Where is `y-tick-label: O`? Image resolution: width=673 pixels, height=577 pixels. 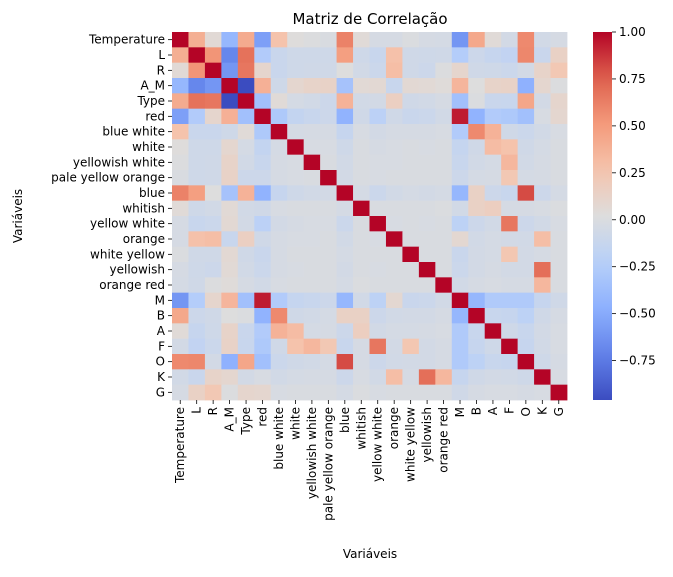 y-tick-label: O is located at coordinates (160, 362).